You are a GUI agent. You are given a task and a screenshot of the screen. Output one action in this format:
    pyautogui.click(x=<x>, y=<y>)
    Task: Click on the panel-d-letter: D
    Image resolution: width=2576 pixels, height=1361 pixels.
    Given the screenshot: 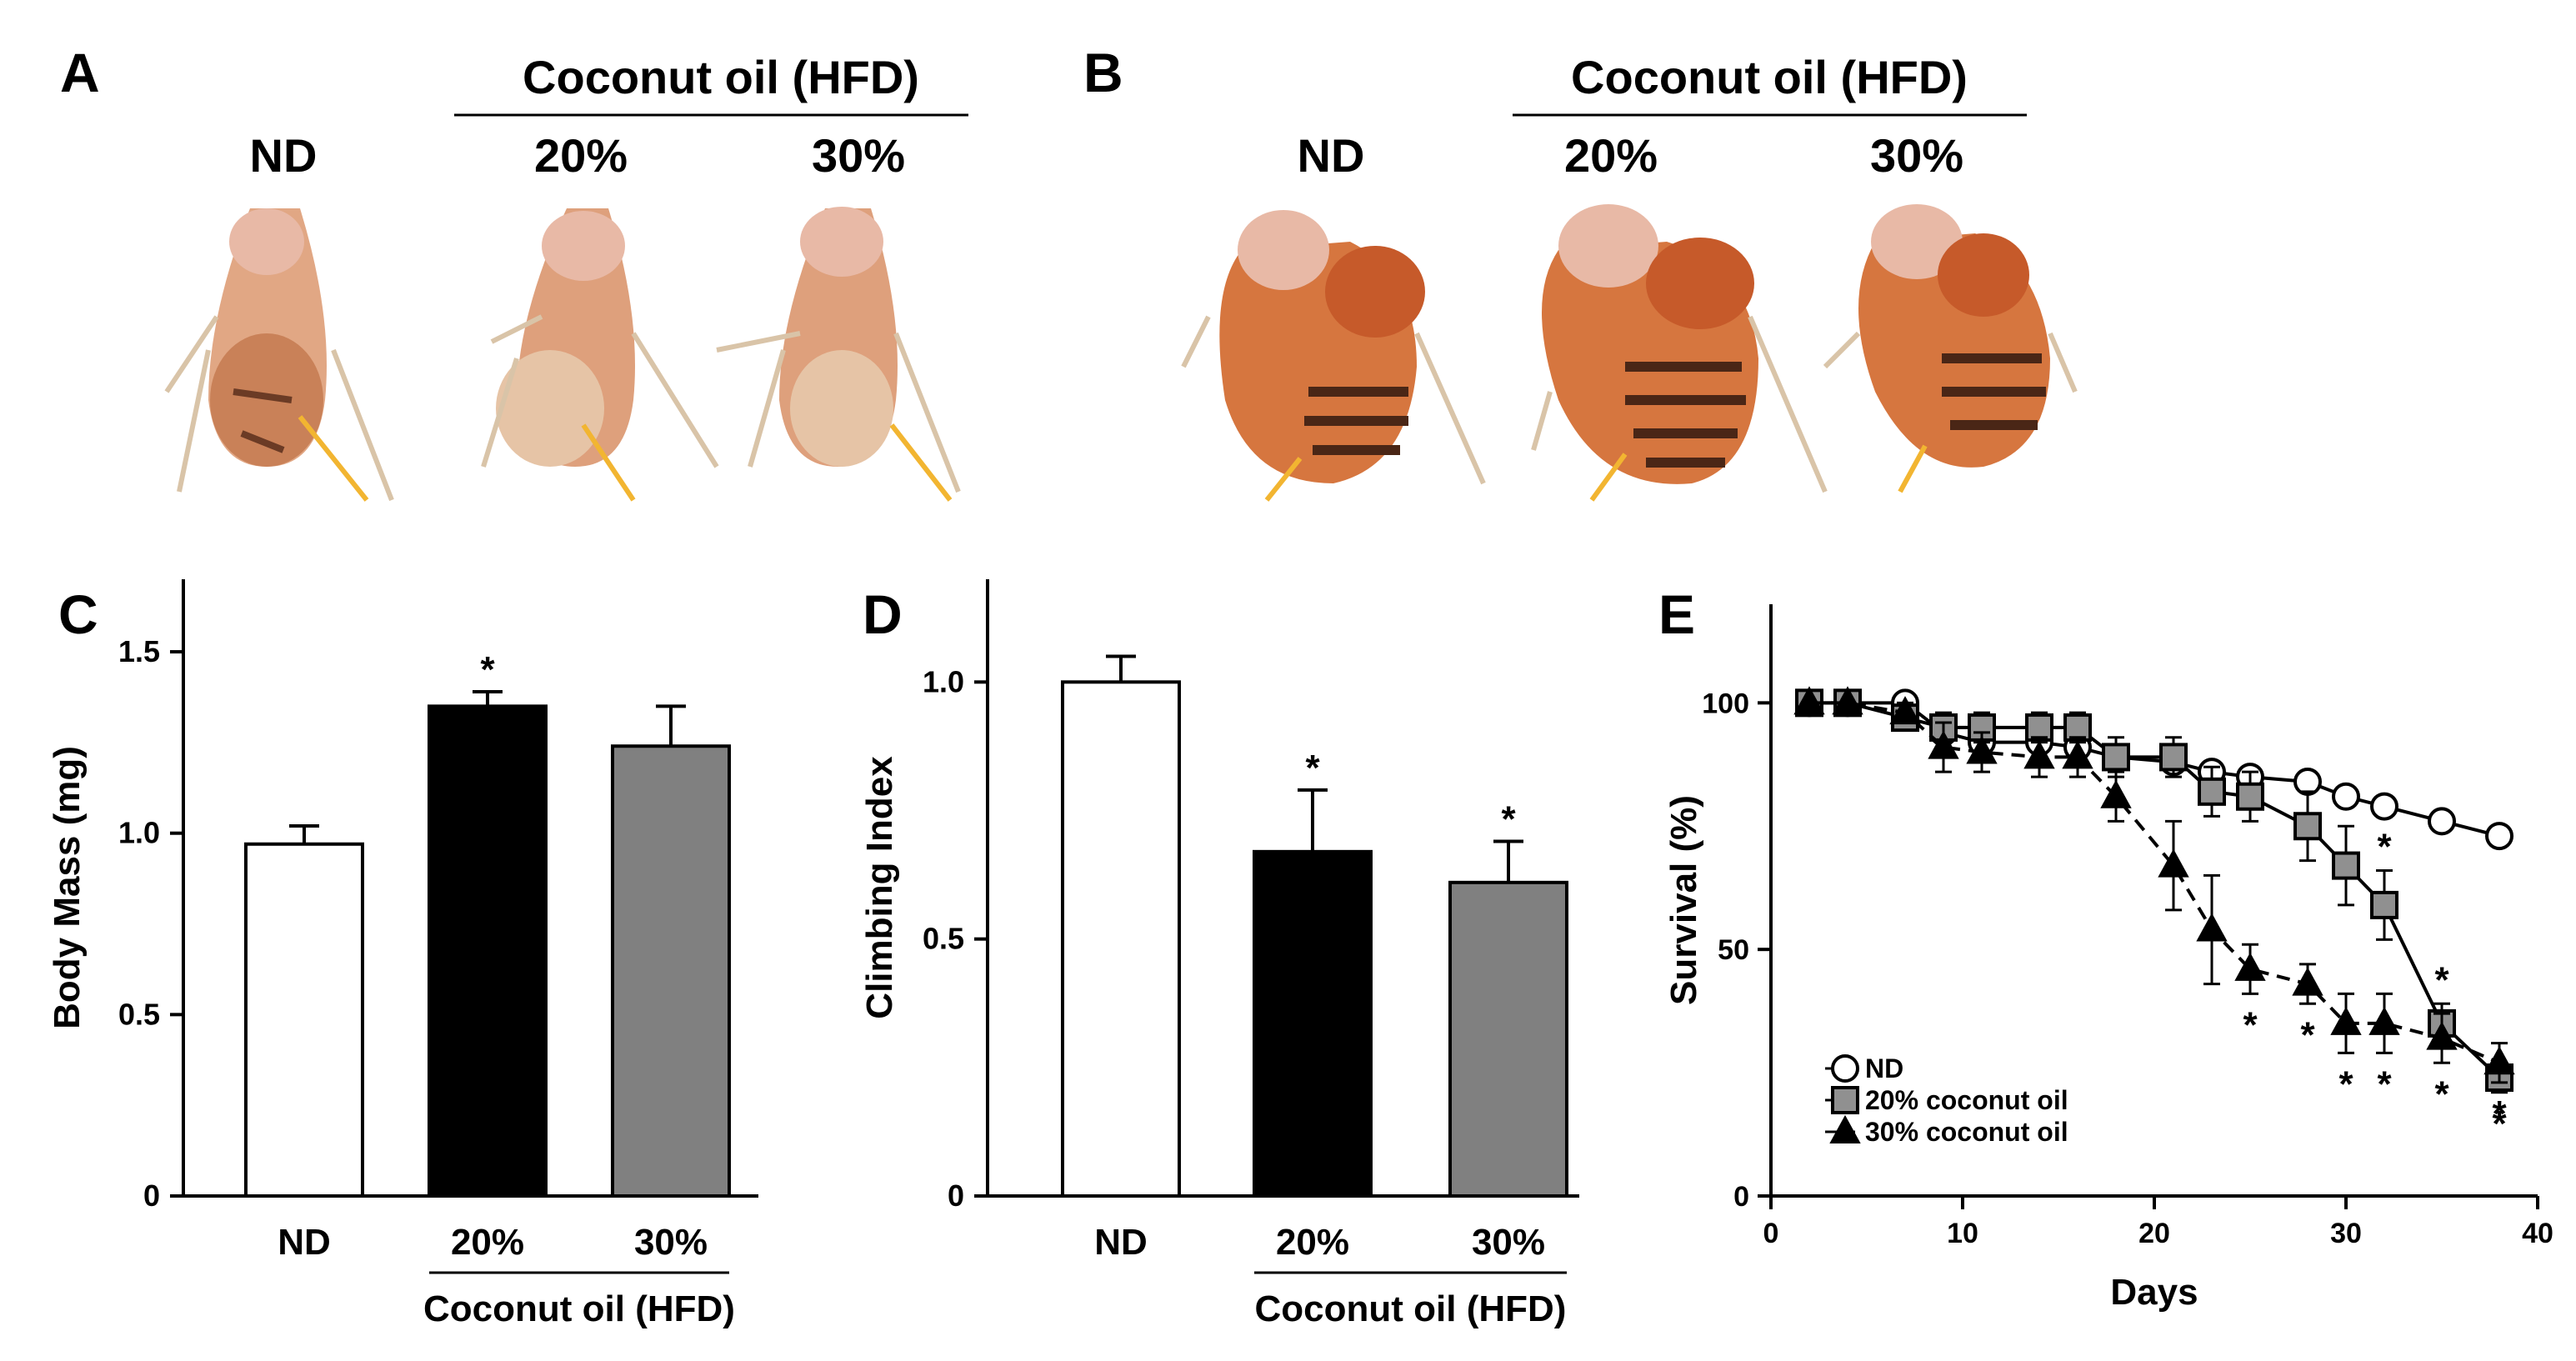 What is the action you would take?
    pyautogui.click(x=883, y=614)
    